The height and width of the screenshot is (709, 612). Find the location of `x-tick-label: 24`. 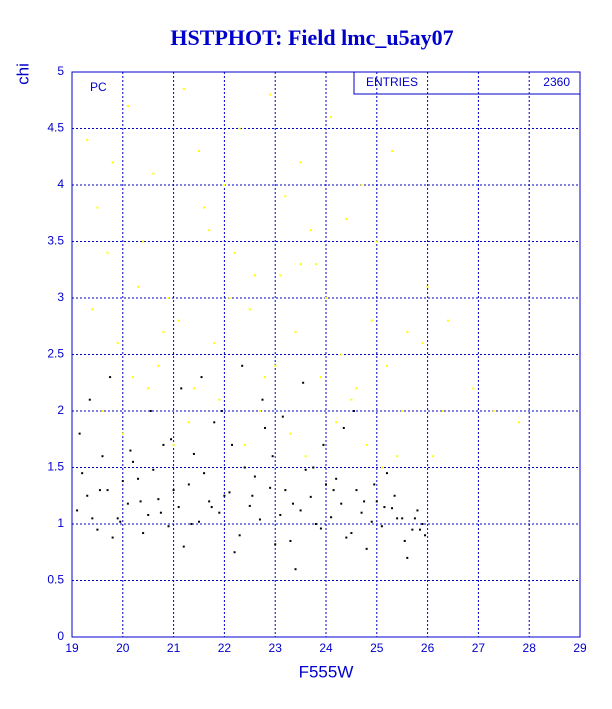

x-tick-label: 24 is located at coordinates (326, 648).